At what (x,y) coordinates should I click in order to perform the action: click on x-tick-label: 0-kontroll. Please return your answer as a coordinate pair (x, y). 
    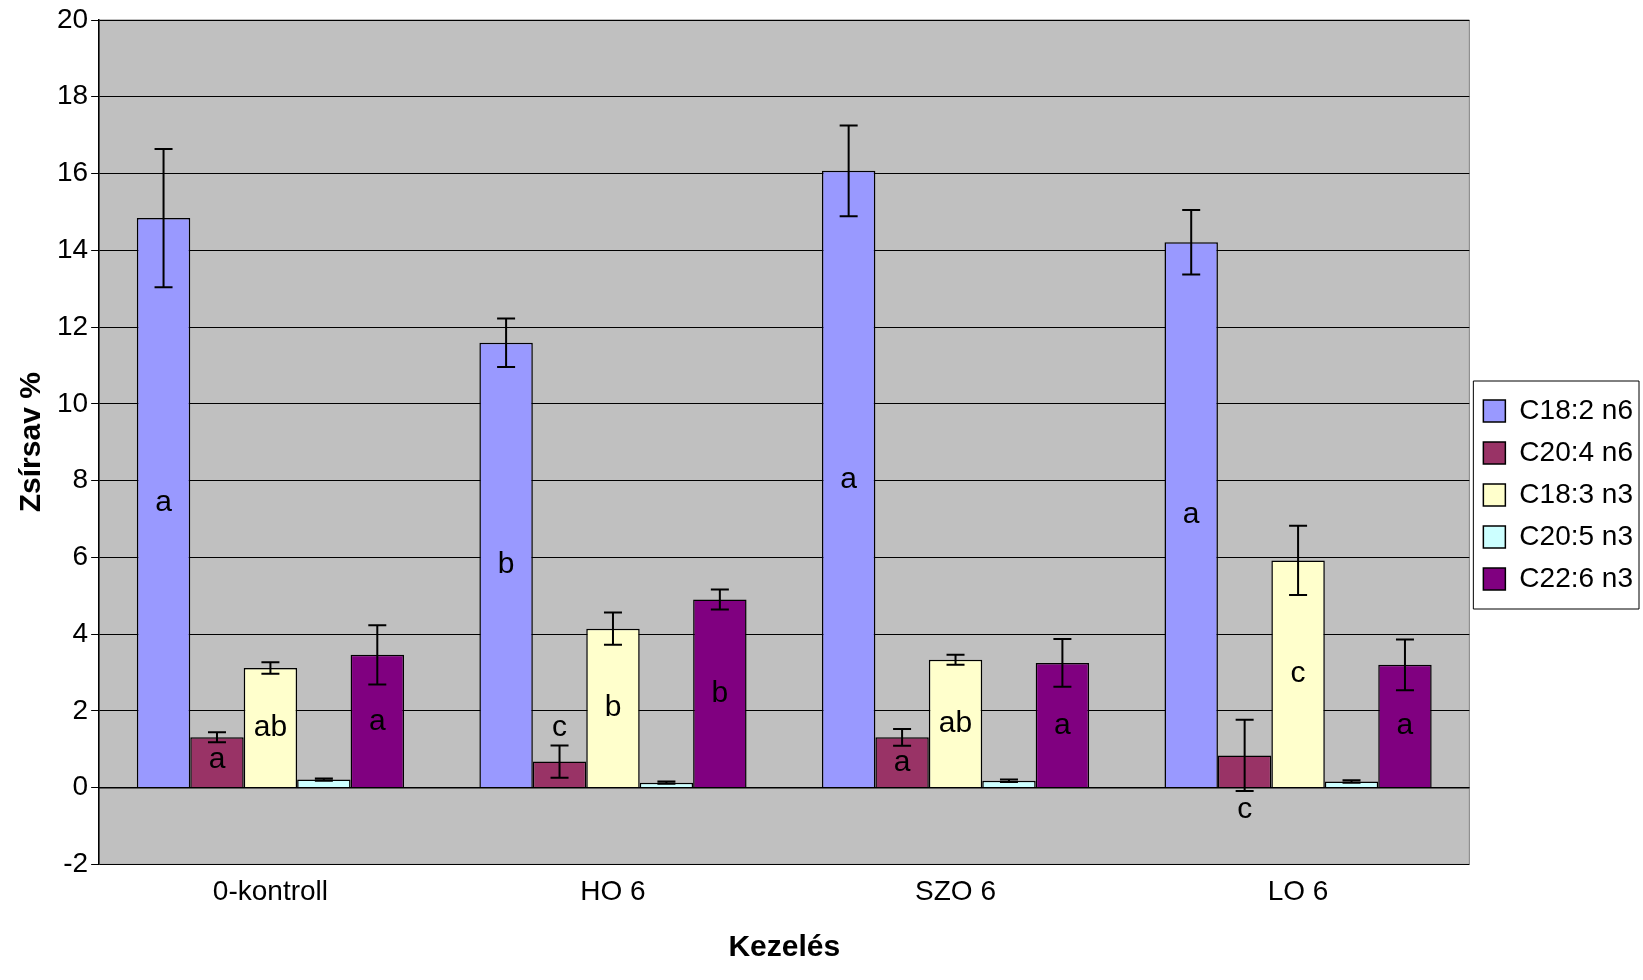
    Looking at the image, I should click on (270, 890).